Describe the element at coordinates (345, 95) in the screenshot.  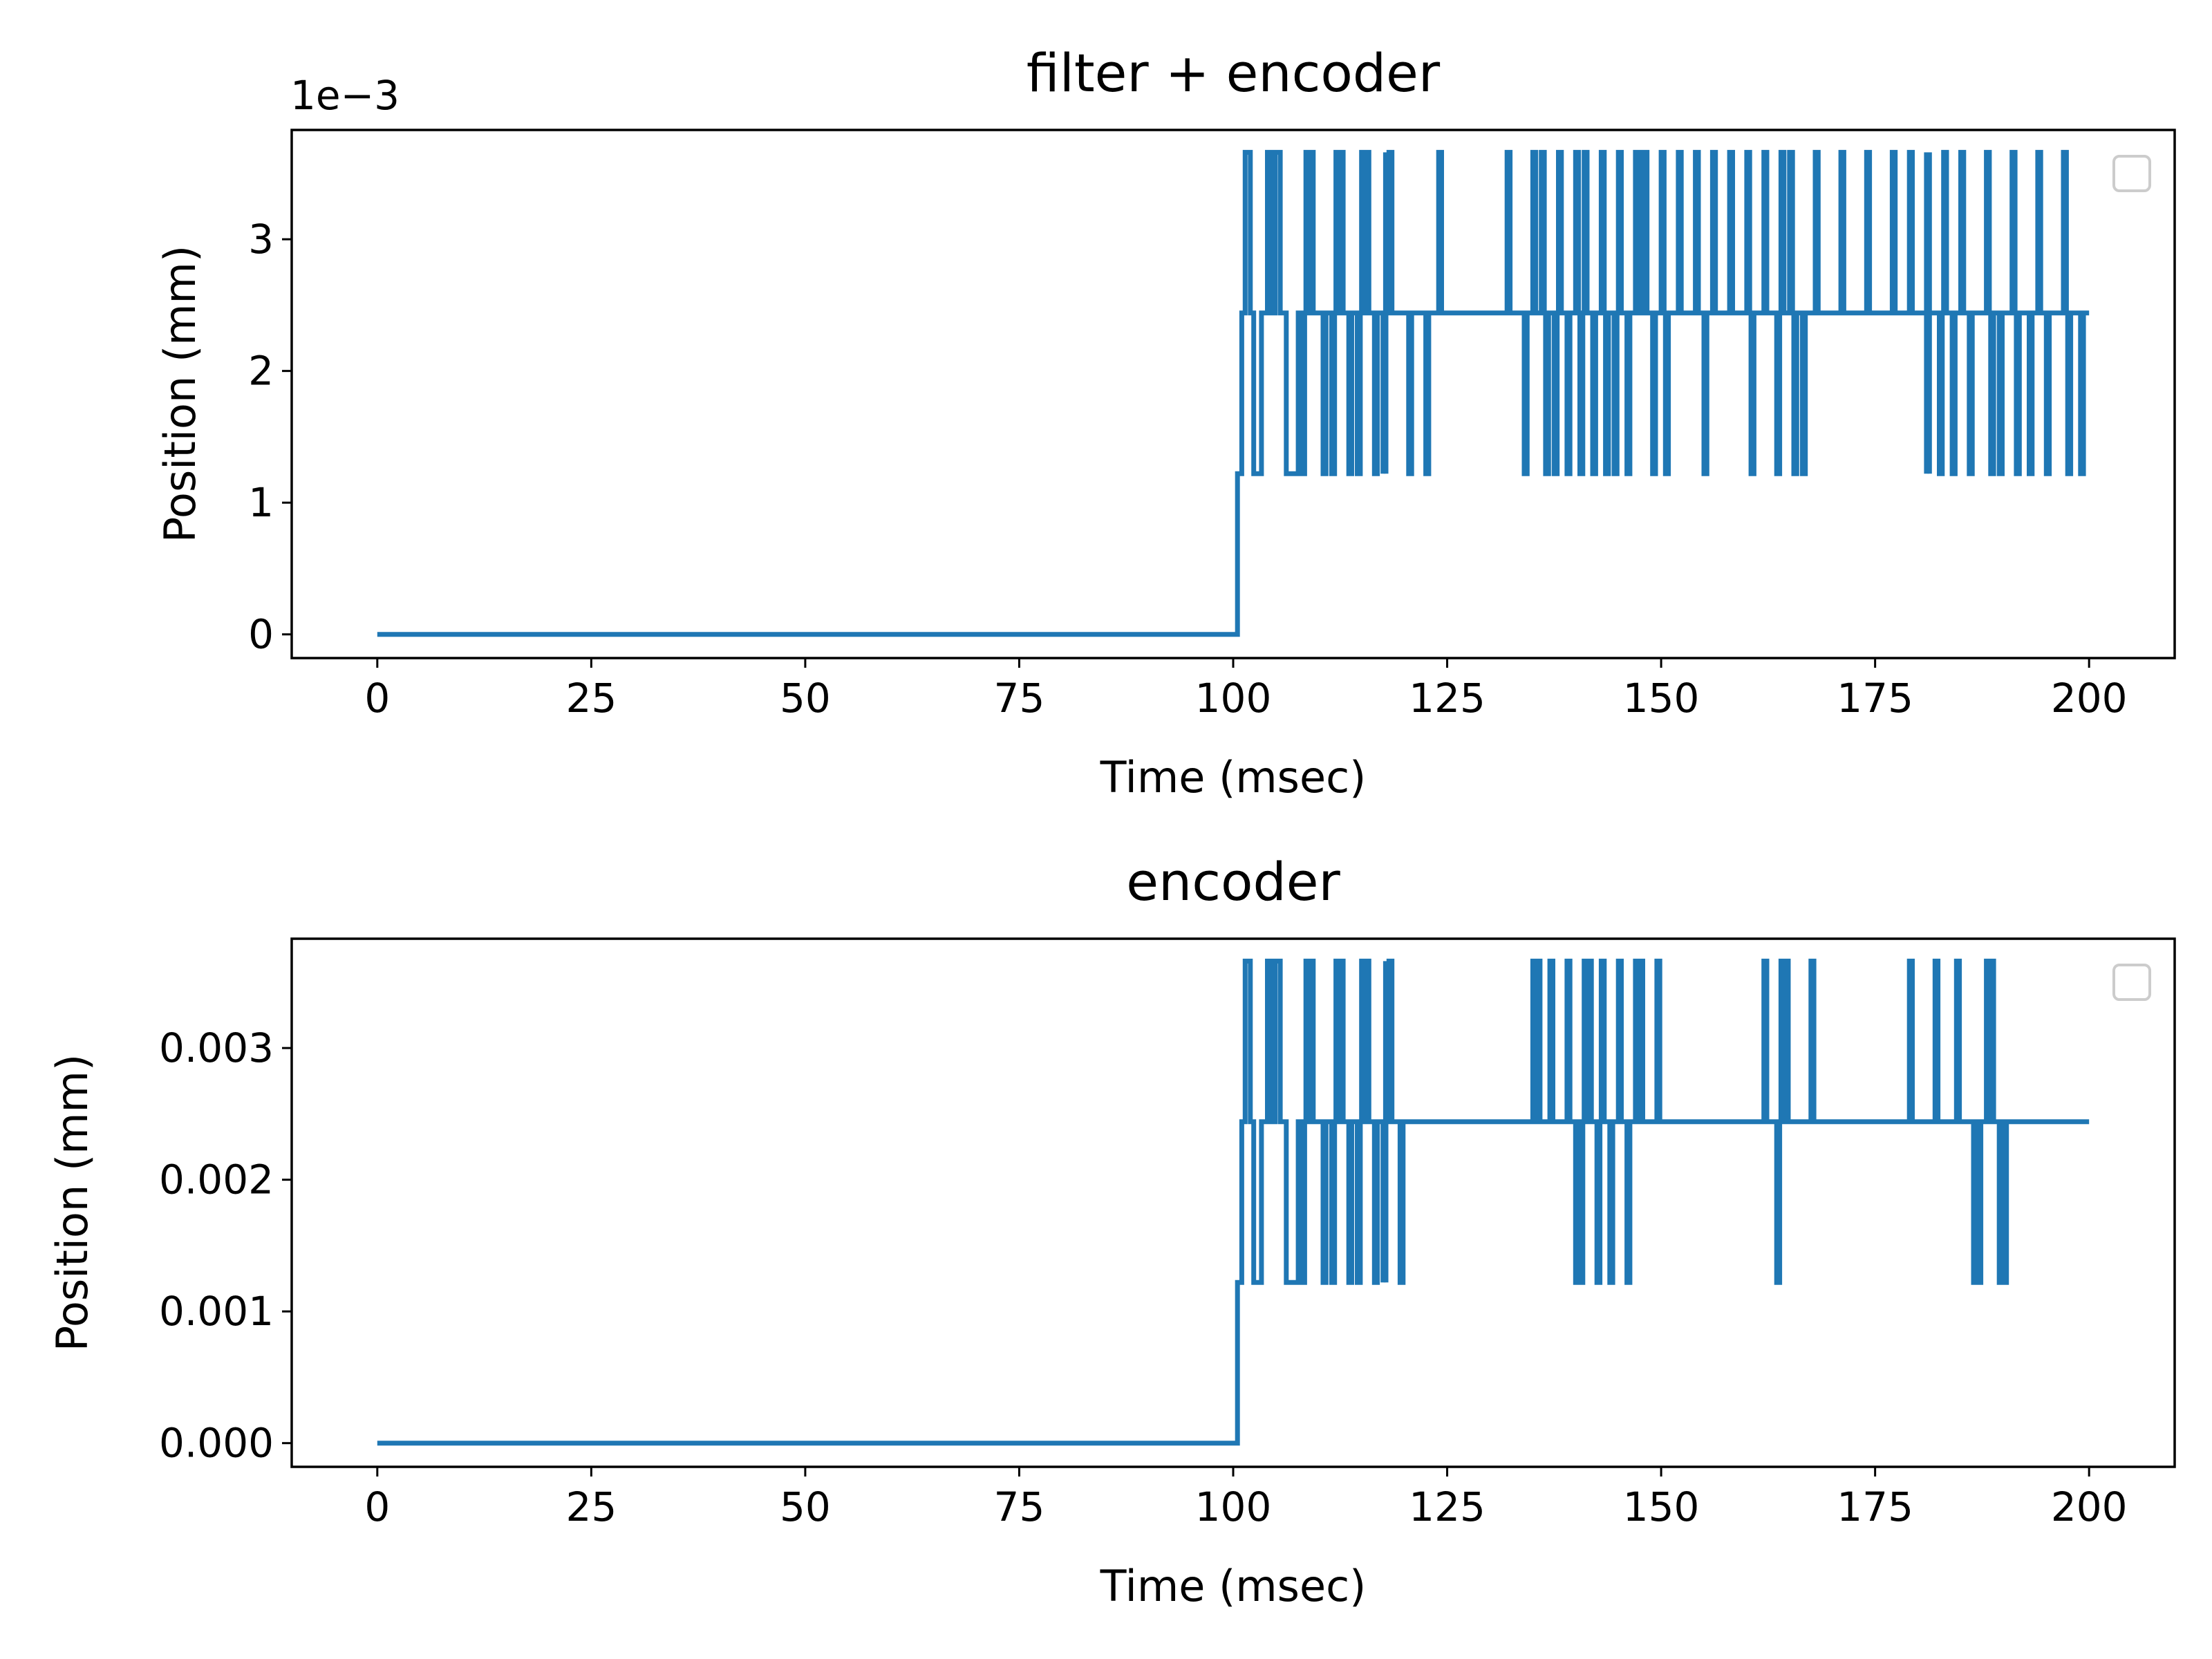
I see `y-offset-text: 1e−3` at that location.